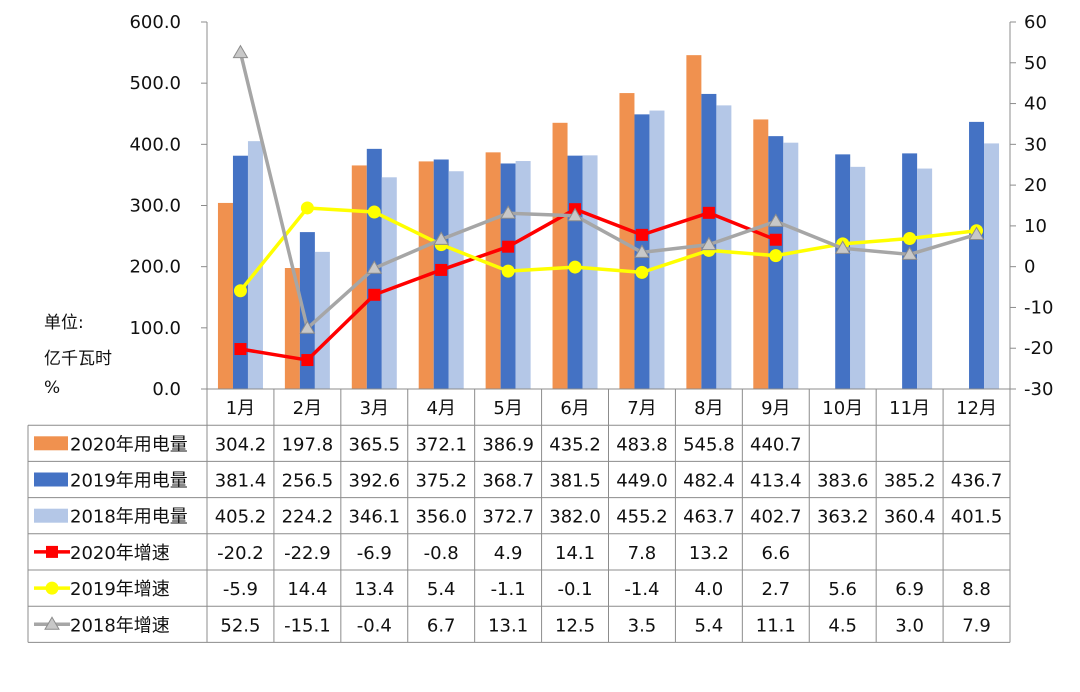 The height and width of the screenshot is (692, 1080). What do you see at coordinates (1035, 144) in the screenshot?
I see `right-tick-label: 30` at bounding box center [1035, 144].